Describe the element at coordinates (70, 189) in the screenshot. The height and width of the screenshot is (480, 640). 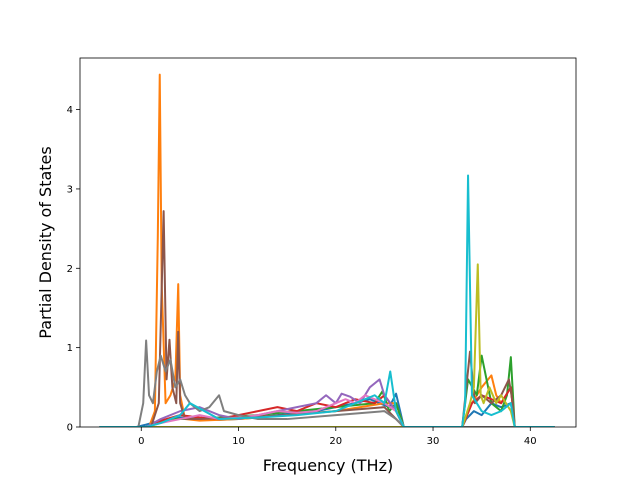
I see `y-tick-label: 3` at that location.